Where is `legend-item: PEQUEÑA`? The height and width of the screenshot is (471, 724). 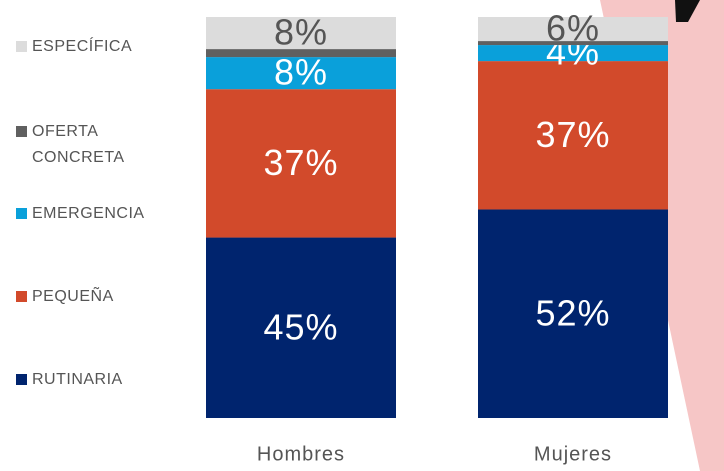 legend-item: PEQUEÑA is located at coordinates (91, 297).